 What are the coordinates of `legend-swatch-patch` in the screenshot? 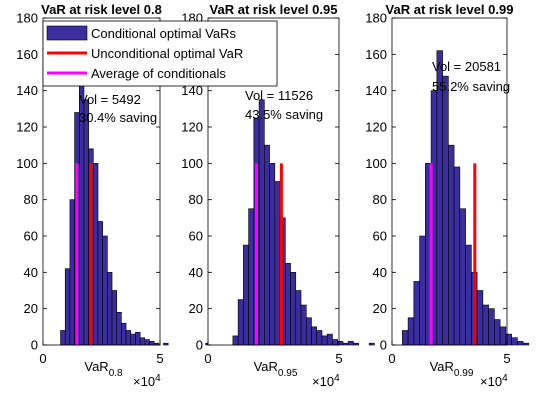 It's located at (67, 33).